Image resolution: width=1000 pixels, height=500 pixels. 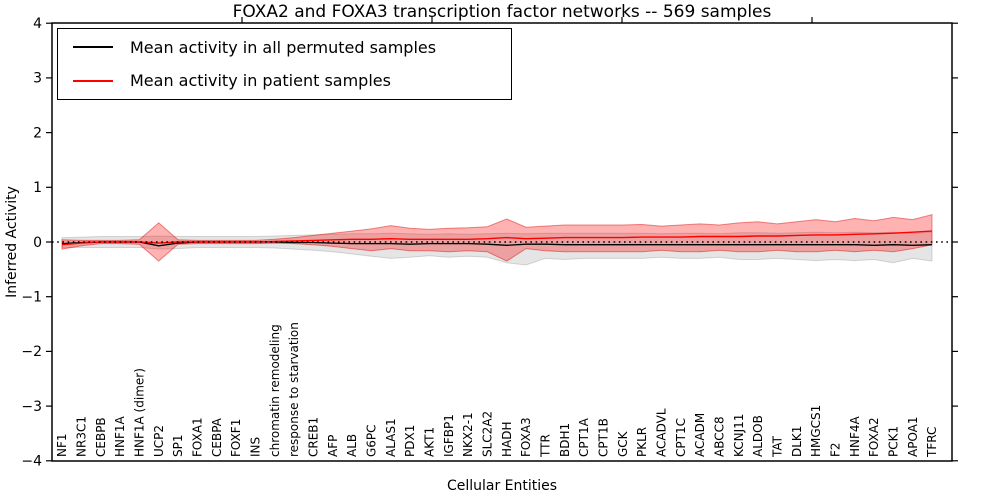 What do you see at coordinates (391, 437) in the screenshot?
I see `x-tick-label: ALAS1` at bounding box center [391, 437].